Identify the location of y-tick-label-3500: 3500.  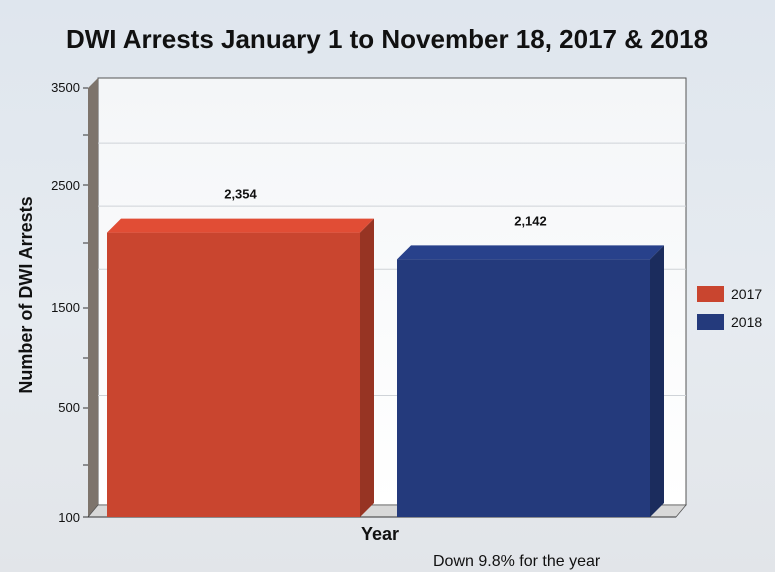
(65, 87).